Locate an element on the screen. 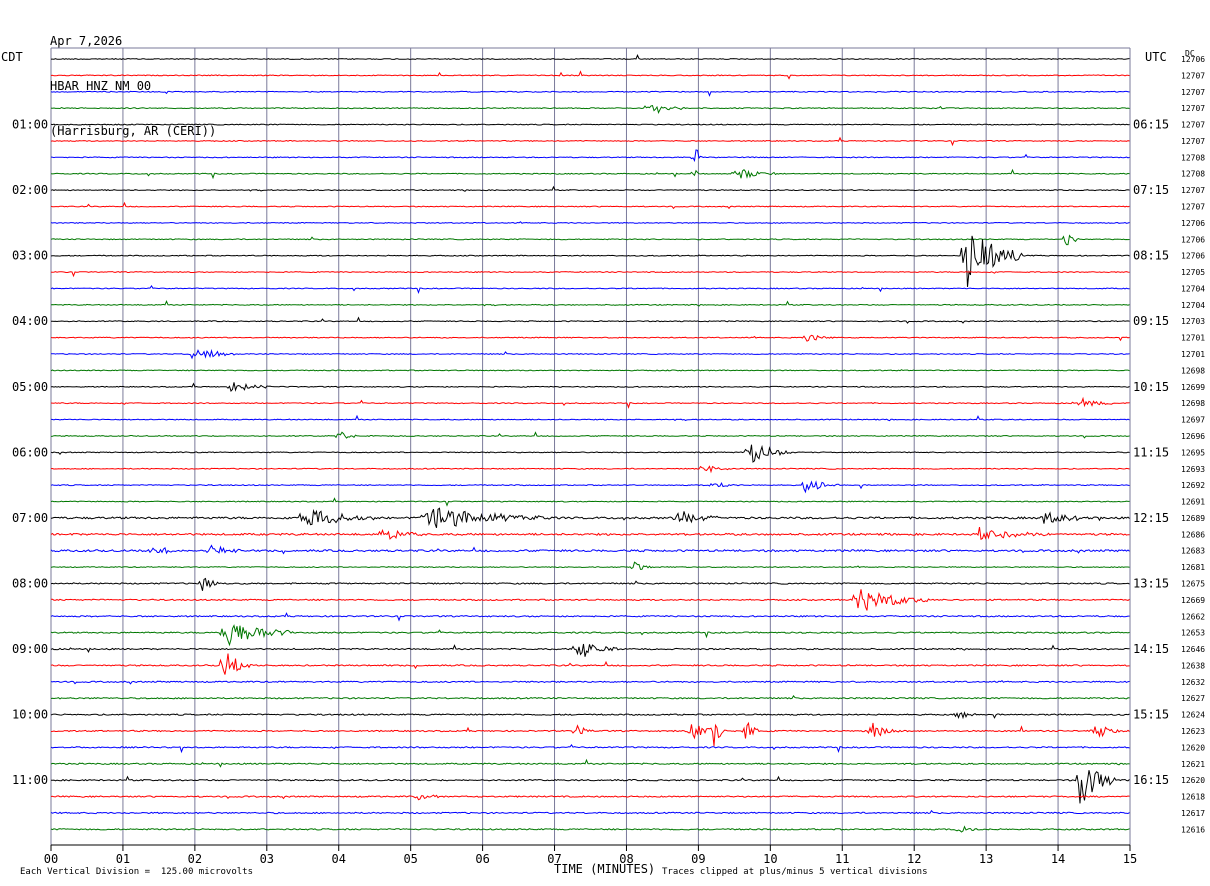 This screenshot has width=1210, height=886. utc-time-label: 06:15 is located at coordinates (1151, 125).